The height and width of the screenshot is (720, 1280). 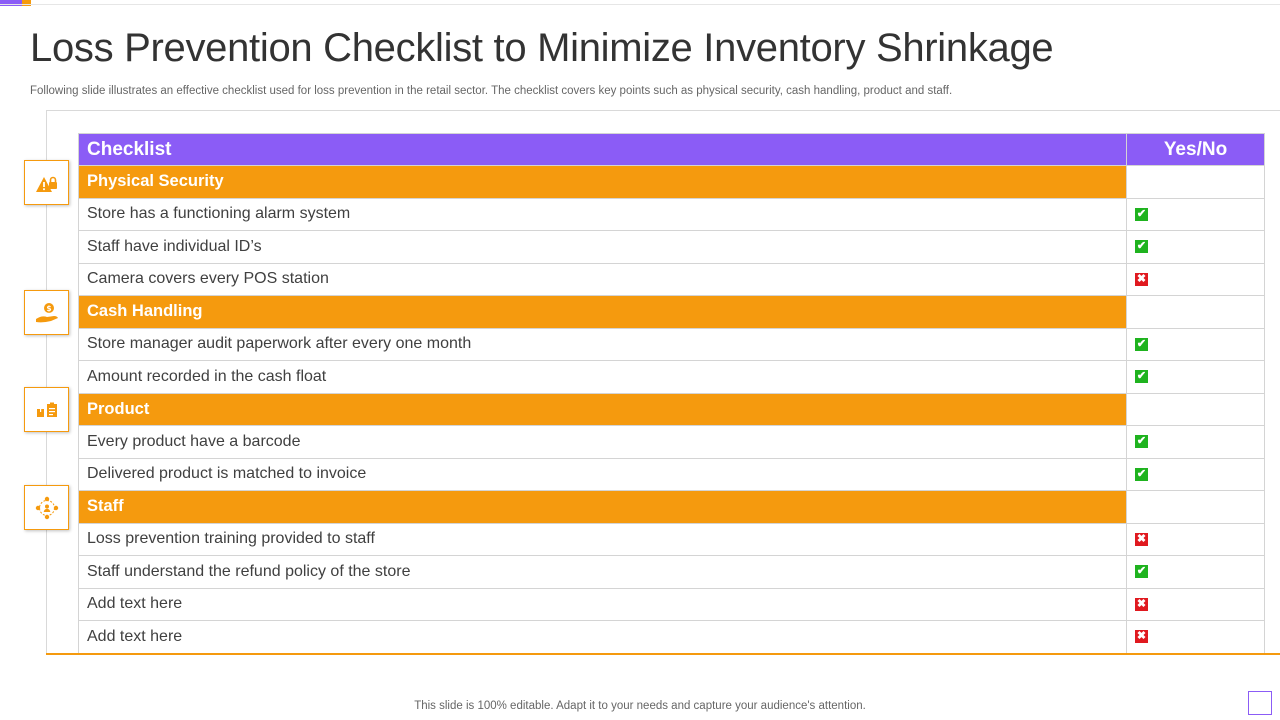 I want to click on staff-network-icon, so click(x=46, y=507).